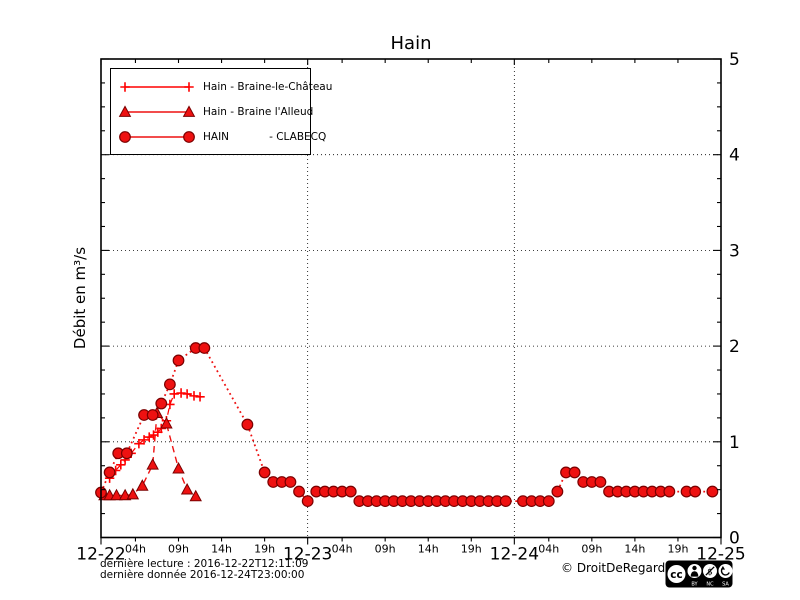 The image size is (800, 600). What do you see at coordinates (202, 575) in the screenshot?
I see `last-data-text: dernière donnée 2016-12-24T23:00:00` at bounding box center [202, 575].